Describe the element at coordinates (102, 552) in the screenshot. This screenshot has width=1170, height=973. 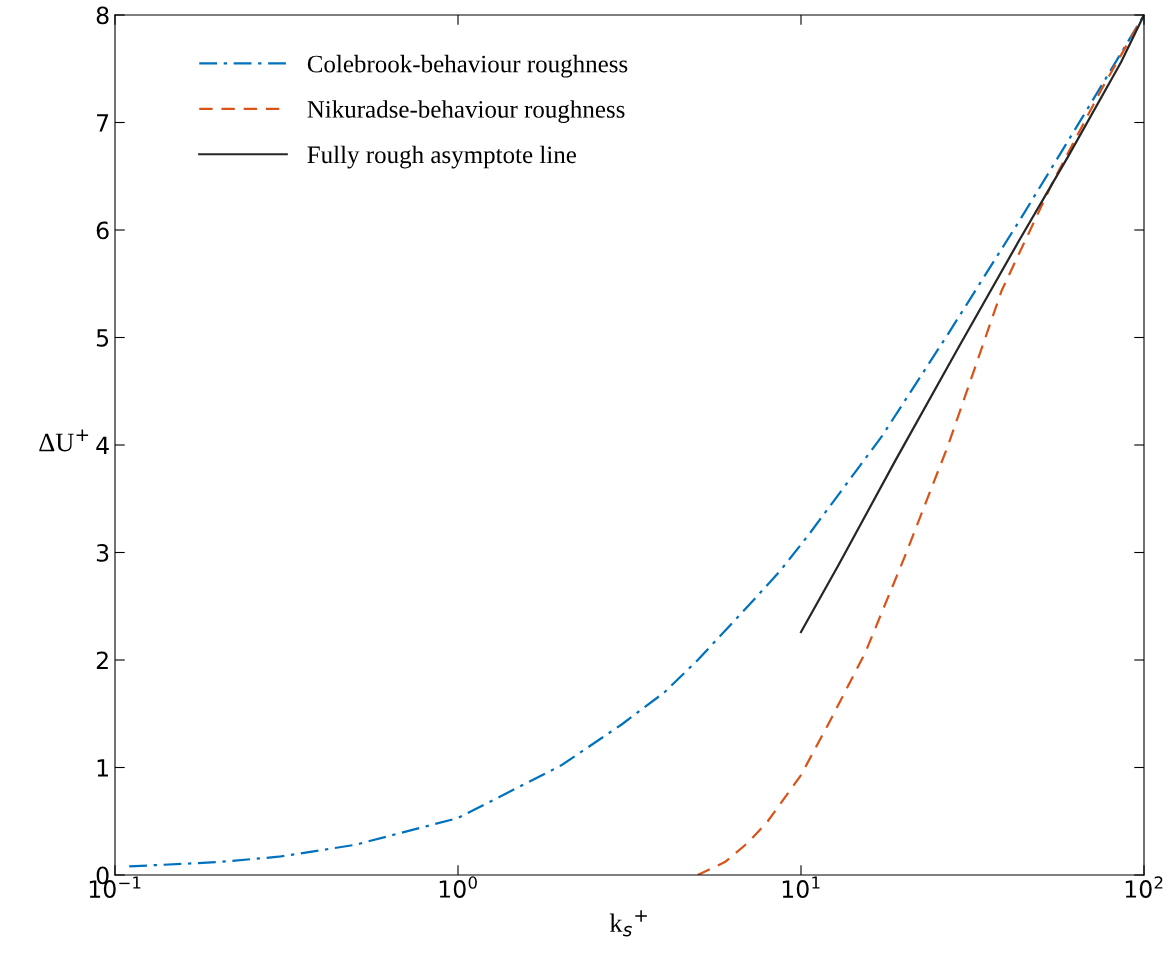
I see `y-tick-label: 3` at that location.